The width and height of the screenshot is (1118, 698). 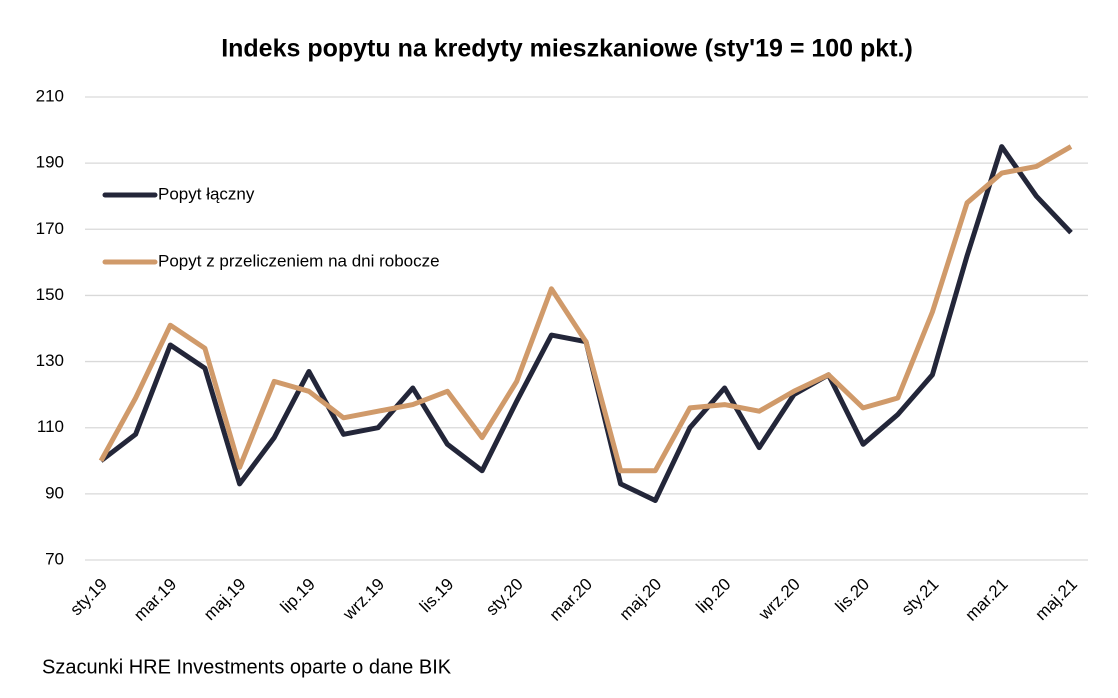 I want to click on x-tick-label: mar.21, so click(x=987, y=600).